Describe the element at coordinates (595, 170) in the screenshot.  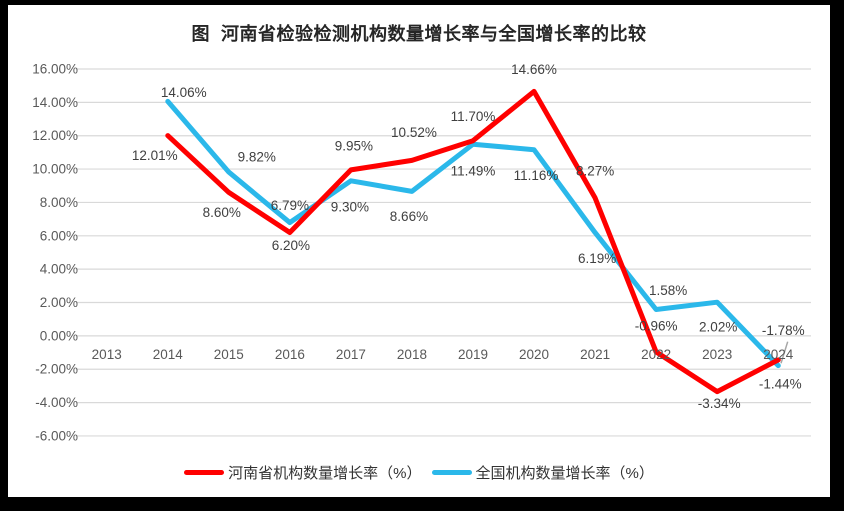
I see `data-label: 8.27%` at that location.